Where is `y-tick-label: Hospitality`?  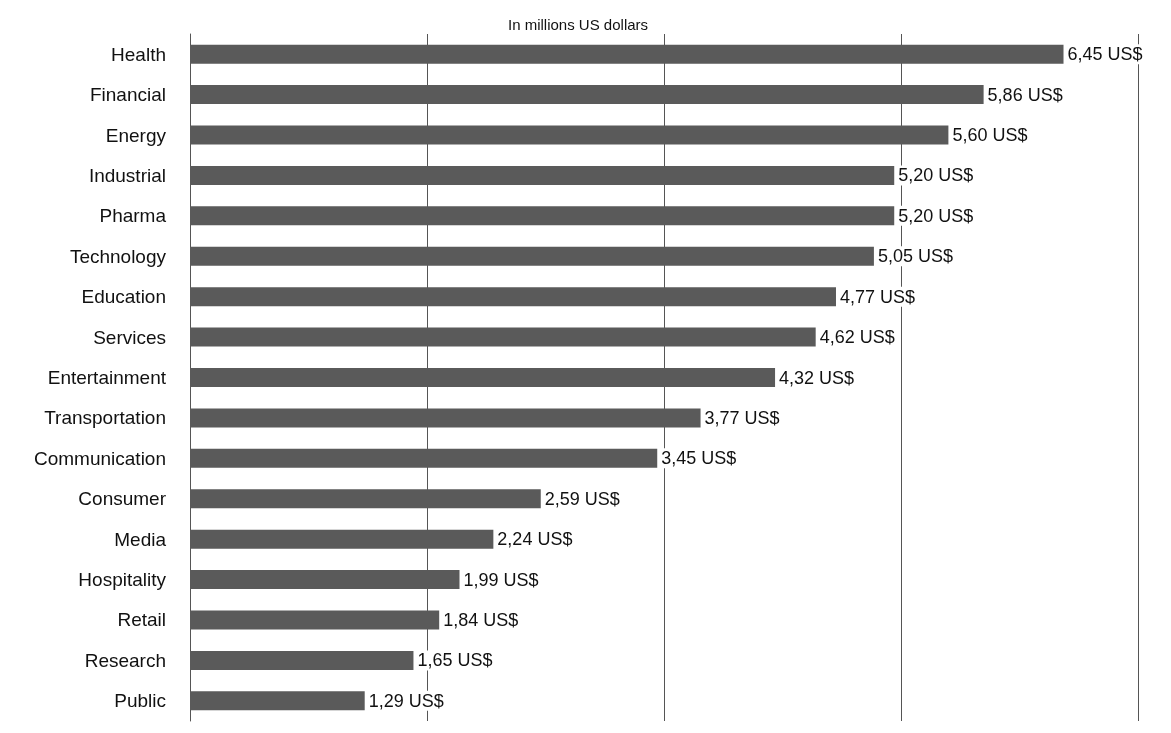
y-tick-label: Hospitality is located at coordinates (122, 580).